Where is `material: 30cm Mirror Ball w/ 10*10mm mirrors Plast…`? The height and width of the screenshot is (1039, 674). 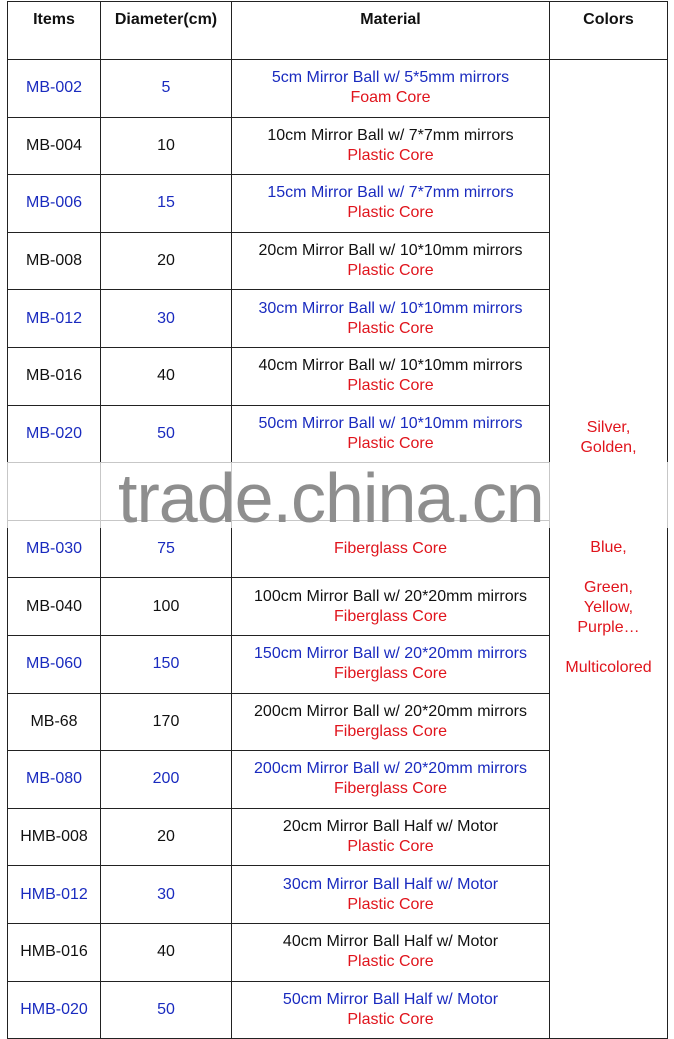 material: 30cm Mirror Ball w/ 10*10mm mirrors Plast… is located at coordinates (390, 318).